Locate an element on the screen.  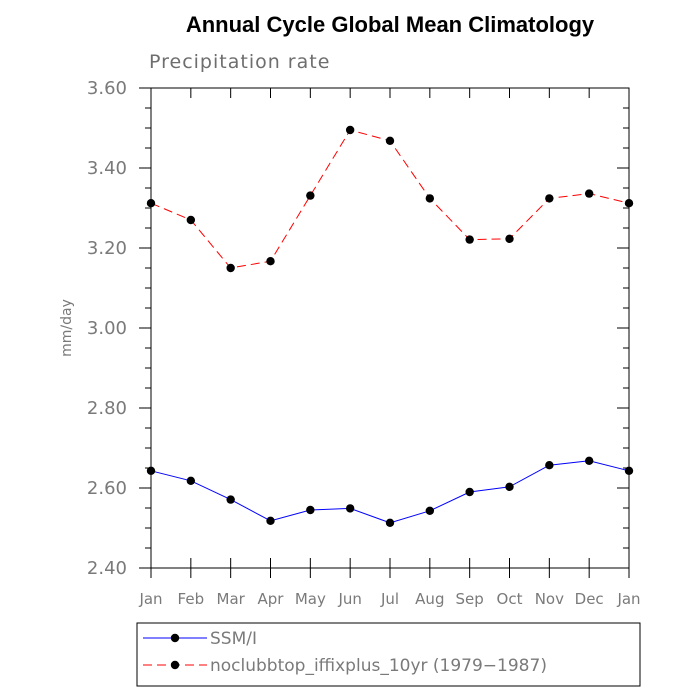
y-tick-label: 3.00 is located at coordinates (107, 328).